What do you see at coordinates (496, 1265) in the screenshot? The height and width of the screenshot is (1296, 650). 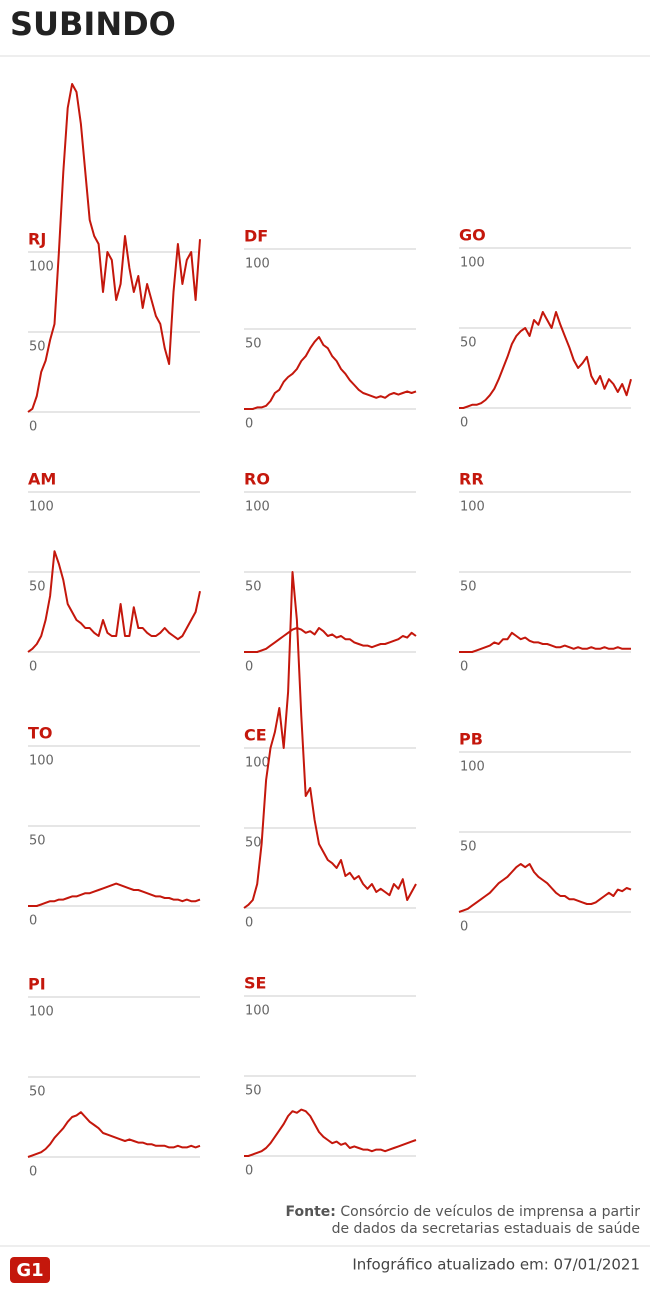 I see `updated: Infográfico atualizado em: 07/01/2021` at bounding box center [496, 1265].